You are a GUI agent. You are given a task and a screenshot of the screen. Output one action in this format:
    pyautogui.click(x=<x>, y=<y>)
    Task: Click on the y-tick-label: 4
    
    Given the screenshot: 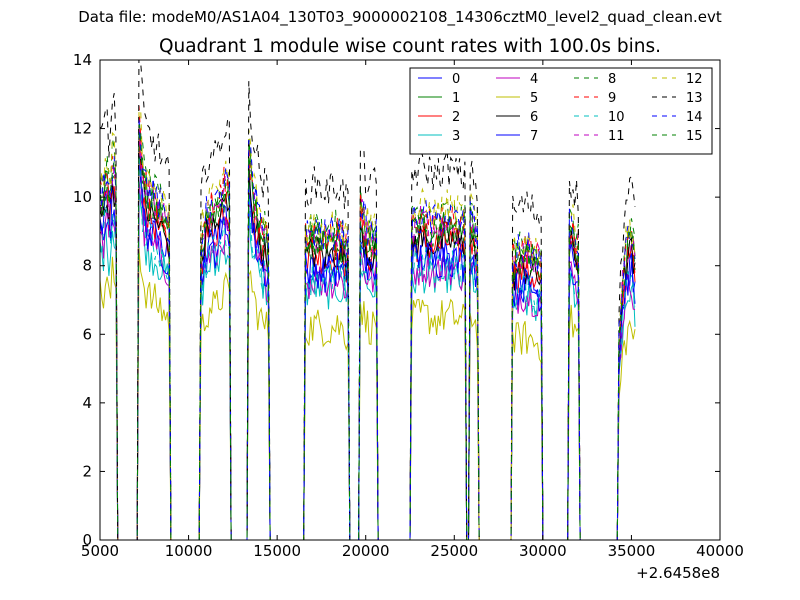 What is the action you would take?
    pyautogui.click(x=87, y=403)
    